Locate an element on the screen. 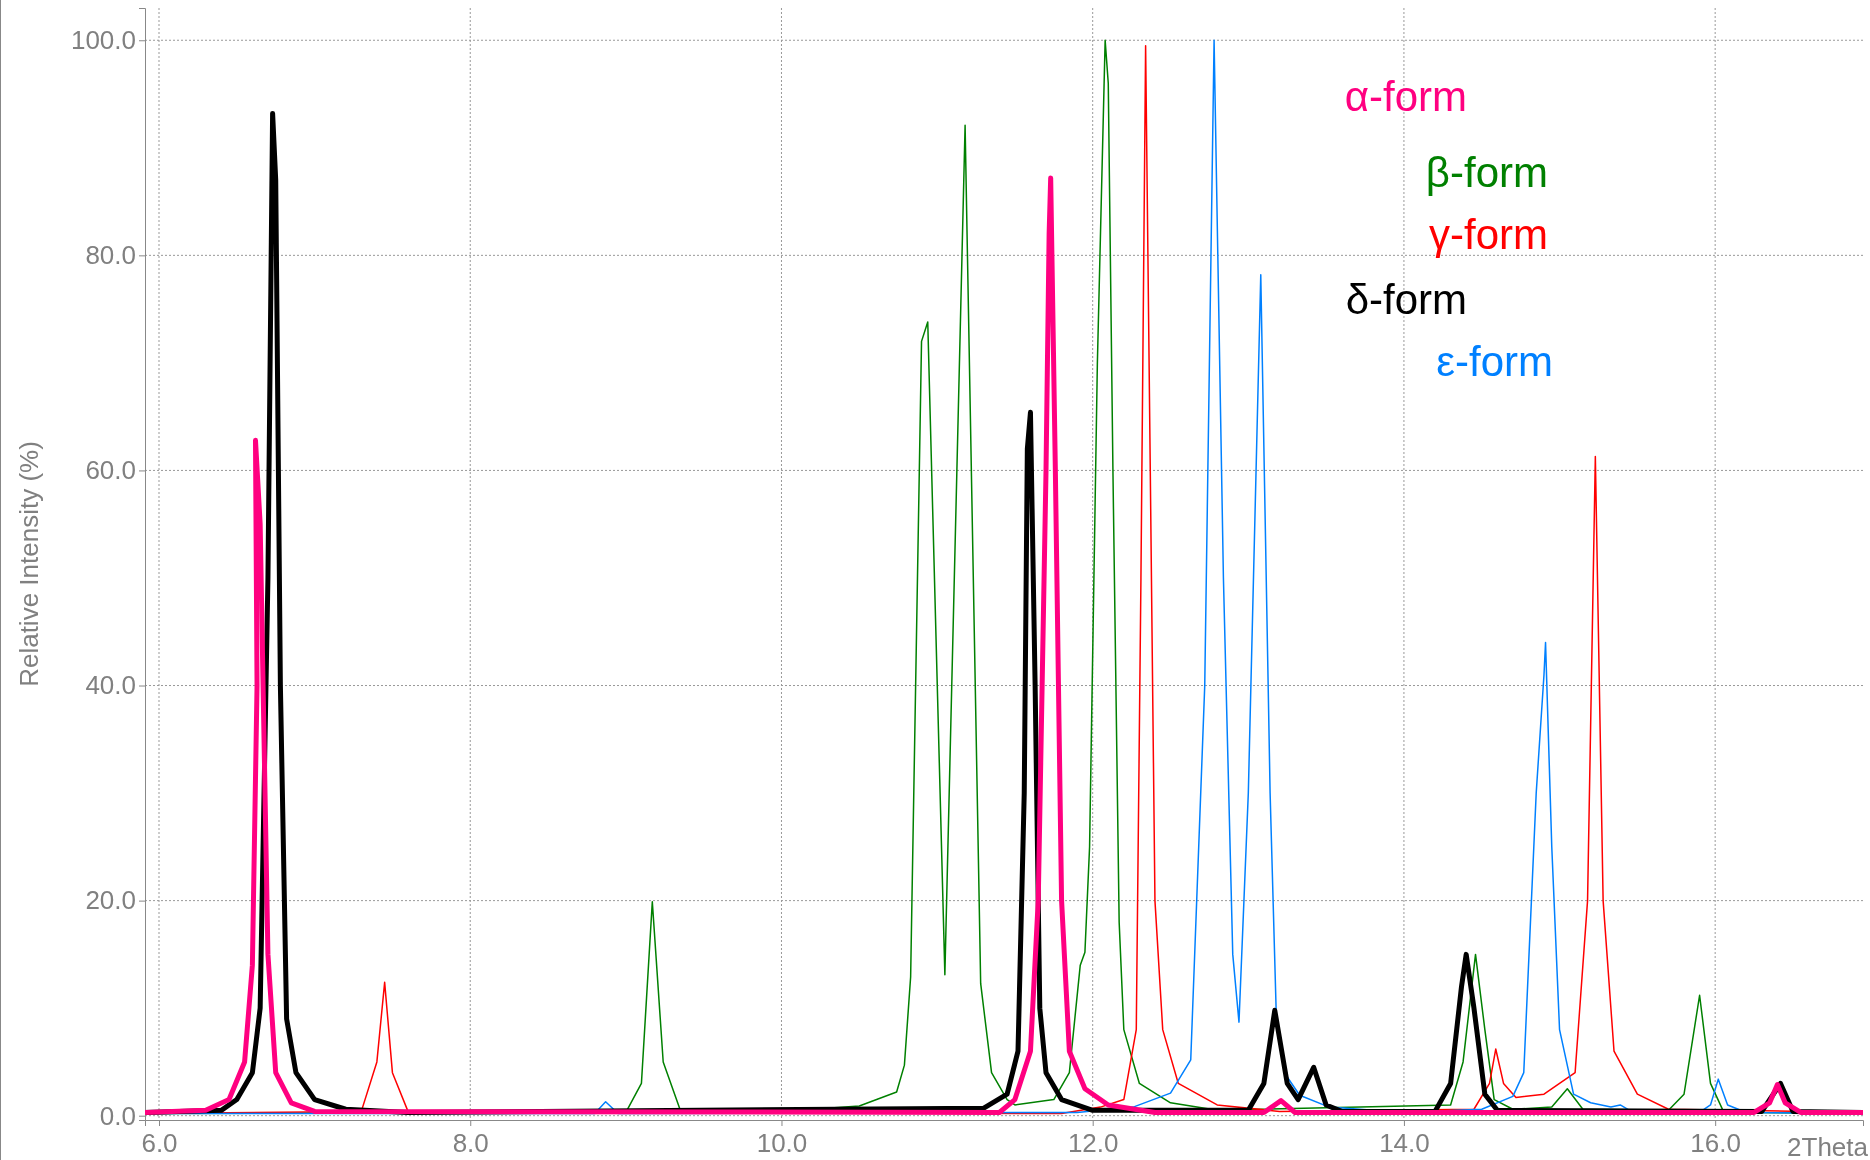 The height and width of the screenshot is (1160, 1870). y-tick-label: 40.0 is located at coordinates (110, 685).